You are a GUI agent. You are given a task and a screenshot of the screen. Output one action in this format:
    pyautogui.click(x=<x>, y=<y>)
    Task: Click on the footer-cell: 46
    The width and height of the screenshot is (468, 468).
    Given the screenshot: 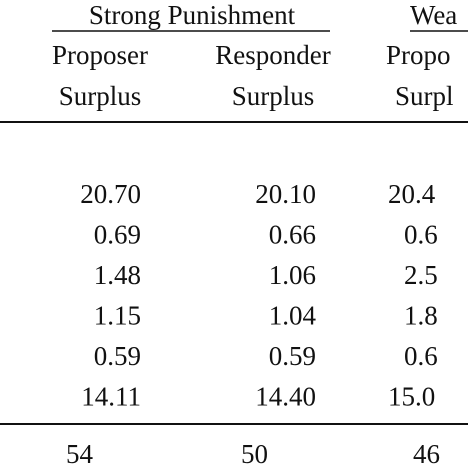 What is the action you would take?
    pyautogui.click(x=426, y=453)
    